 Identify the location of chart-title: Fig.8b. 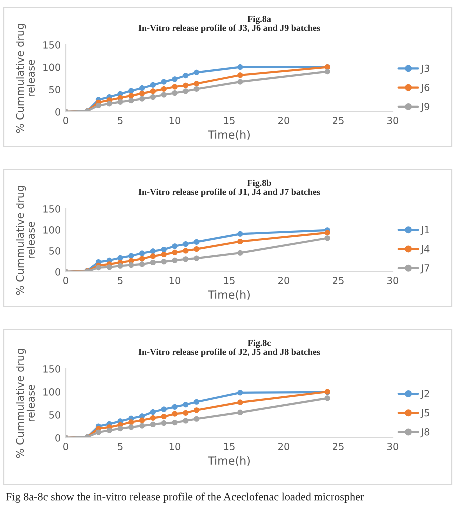
(259, 184).